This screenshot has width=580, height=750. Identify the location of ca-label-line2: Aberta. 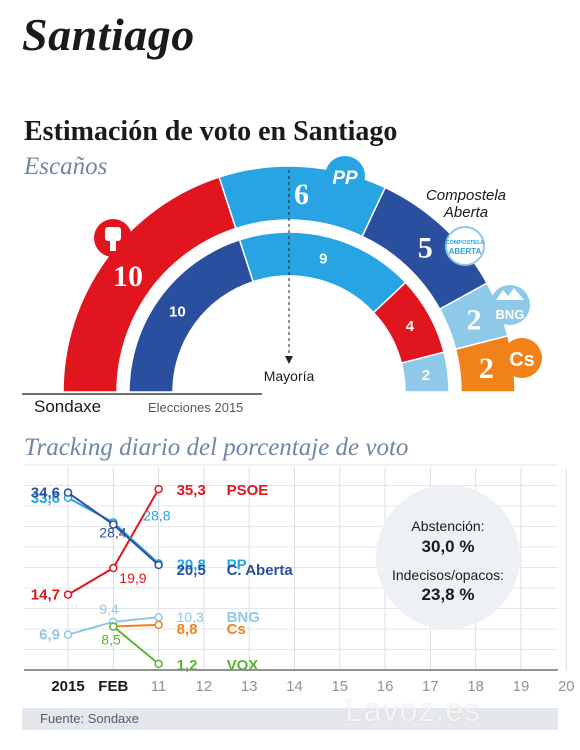
(465, 212).